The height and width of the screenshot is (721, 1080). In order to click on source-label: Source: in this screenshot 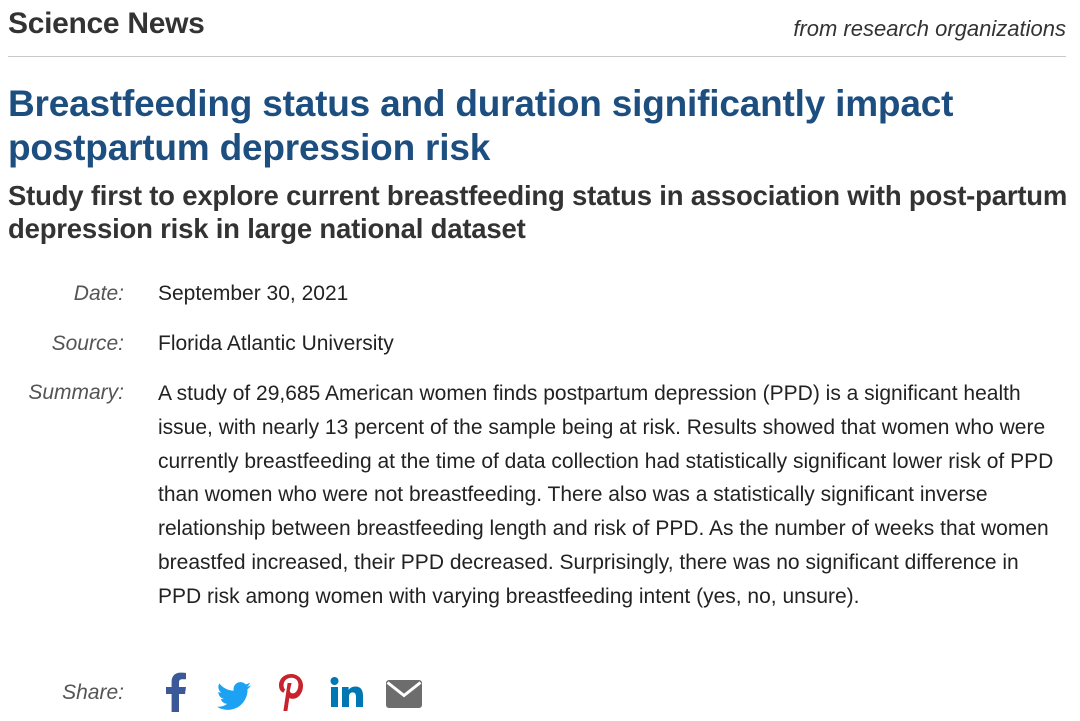, I will do `click(87, 343)`.